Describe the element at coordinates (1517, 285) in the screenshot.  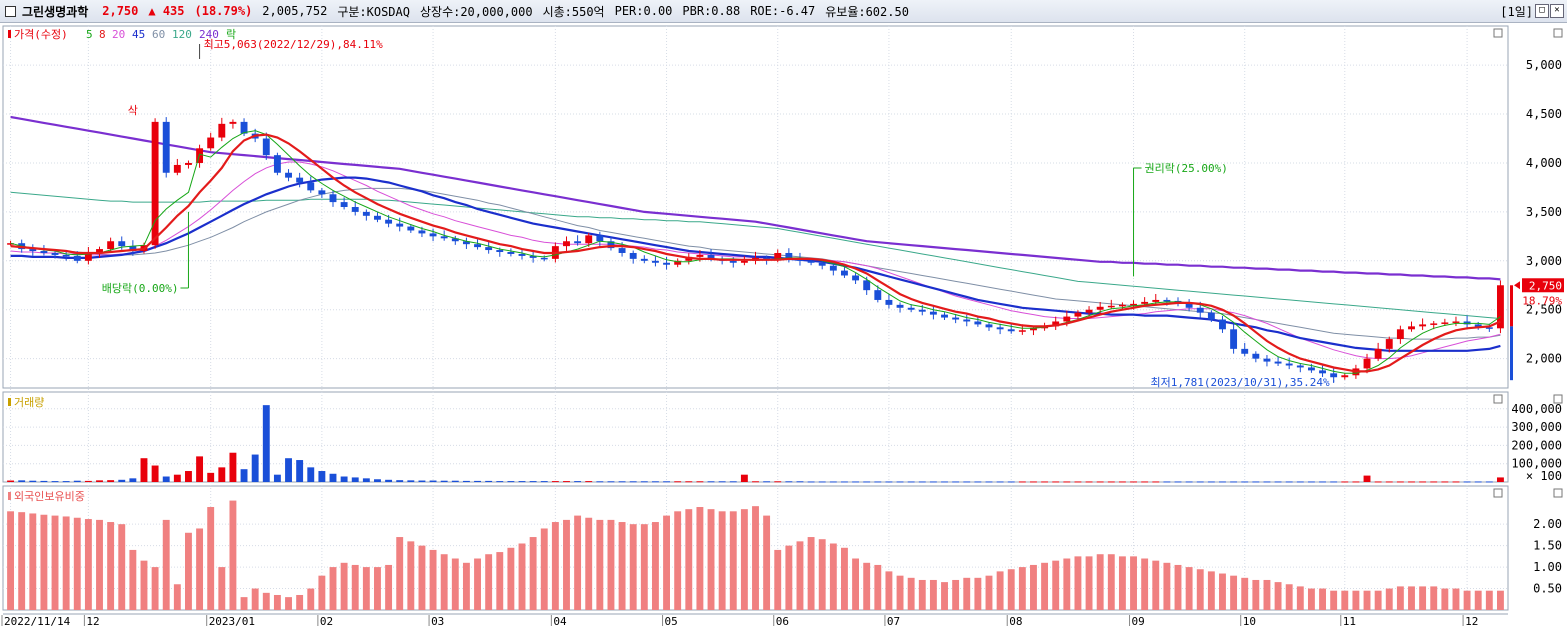
I see `last-price-pointer` at that location.